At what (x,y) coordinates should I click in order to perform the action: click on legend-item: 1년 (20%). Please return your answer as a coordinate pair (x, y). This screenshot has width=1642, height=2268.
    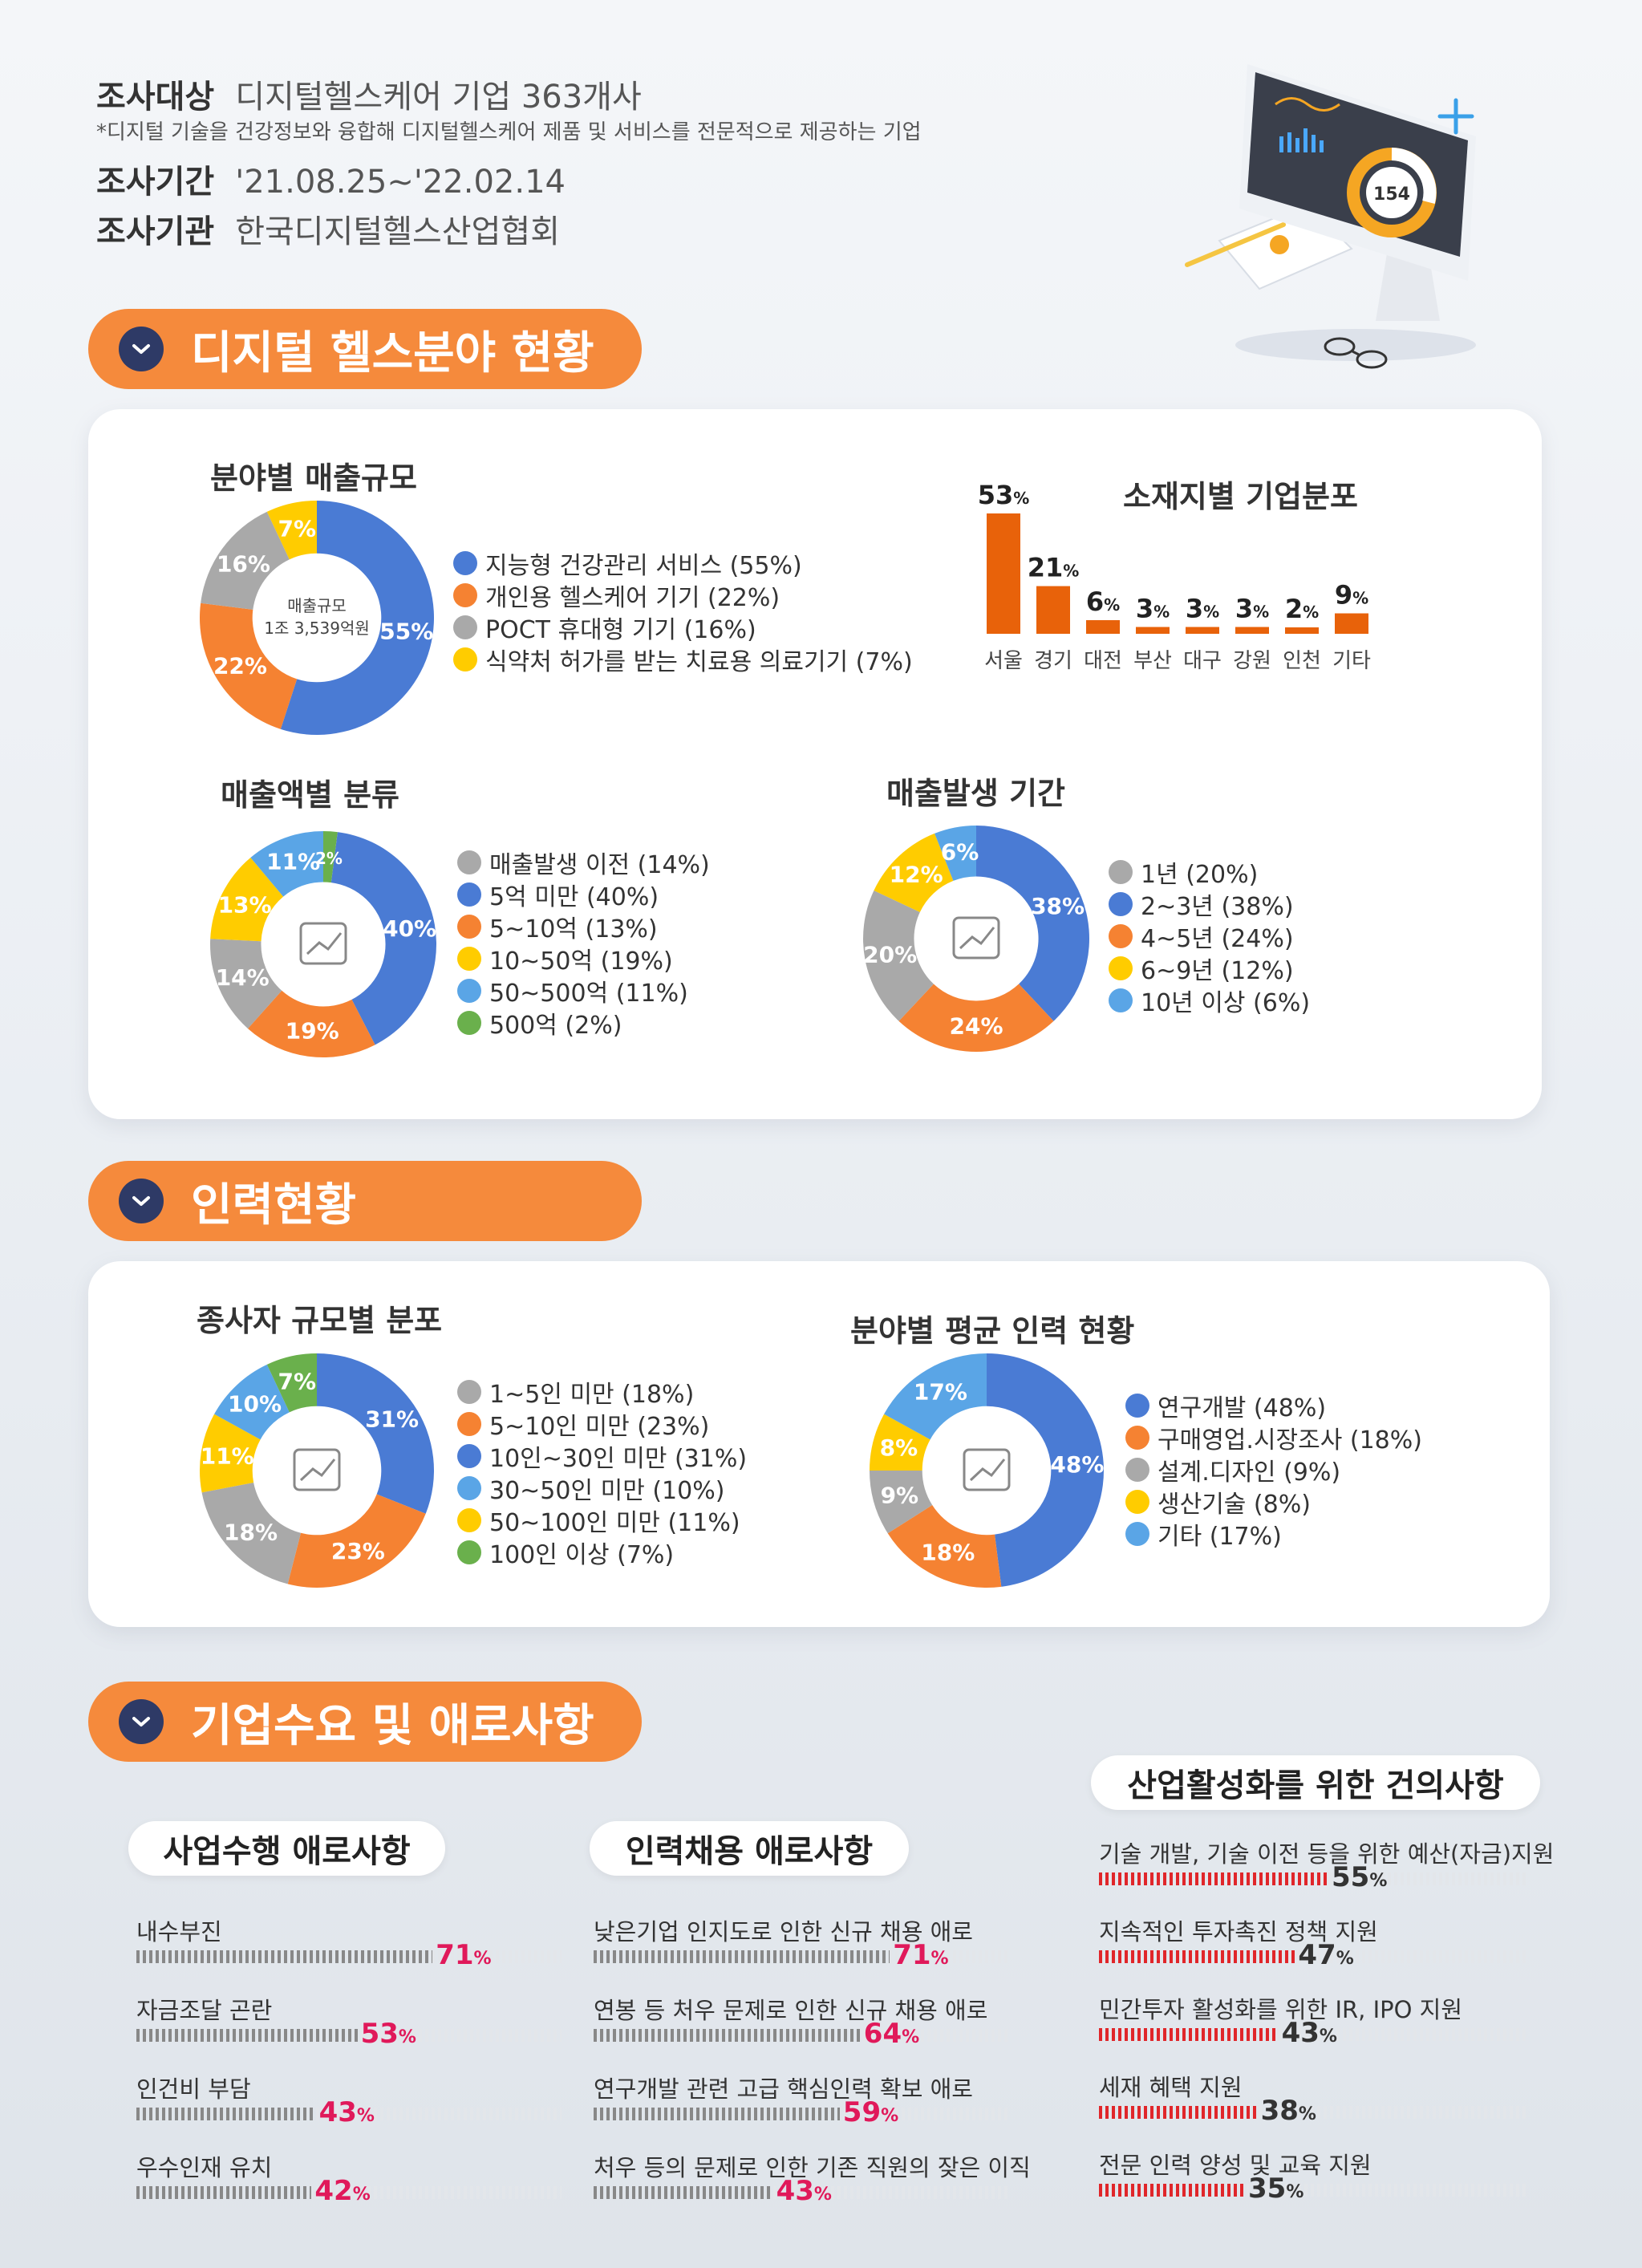
    Looking at the image, I should click on (1209, 872).